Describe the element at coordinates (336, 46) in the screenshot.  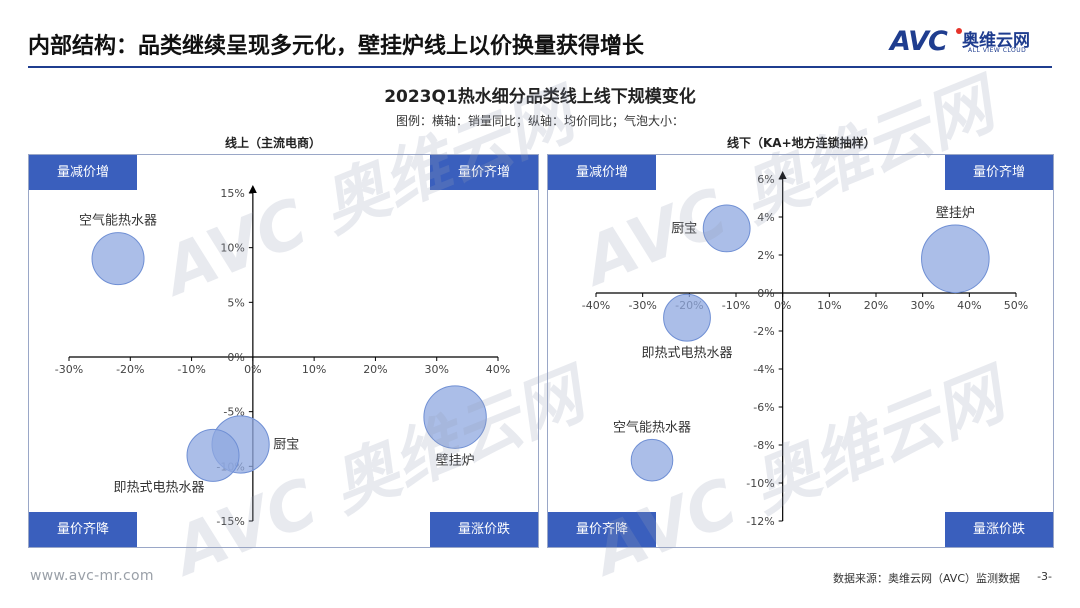
I see `page-title: 内部结构：品类继续呈现多元化，壁挂炉线上以价换量获得增长` at that location.